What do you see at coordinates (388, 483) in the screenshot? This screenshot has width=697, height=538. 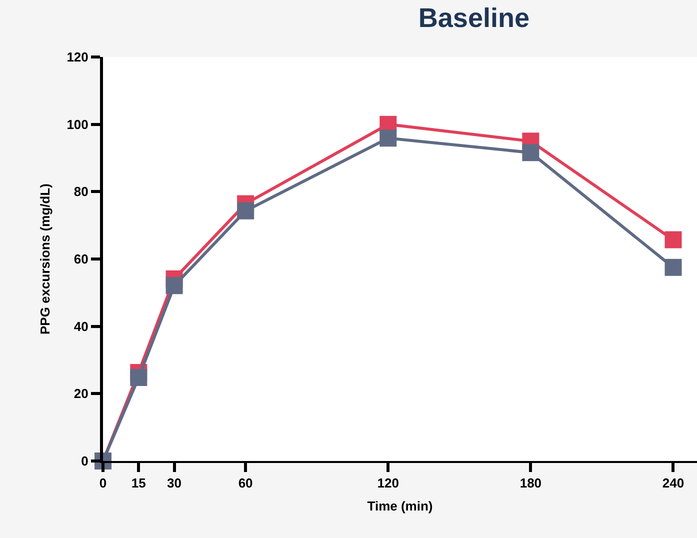 I see `x-tick-label: 120` at bounding box center [388, 483].